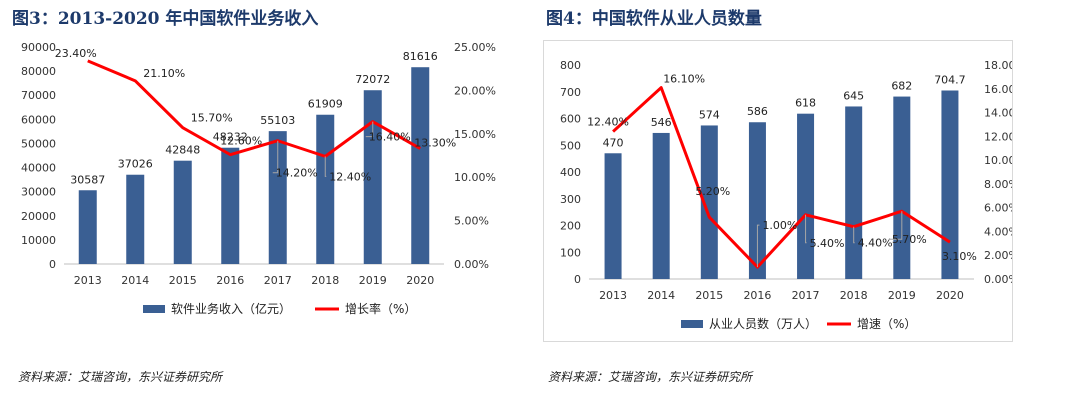 This screenshot has height=410, width=1087. Describe the element at coordinates (120, 377) in the screenshot. I see `source-note-left: 资料来源：艾瑞咨询，东兴证券研究所` at that location.